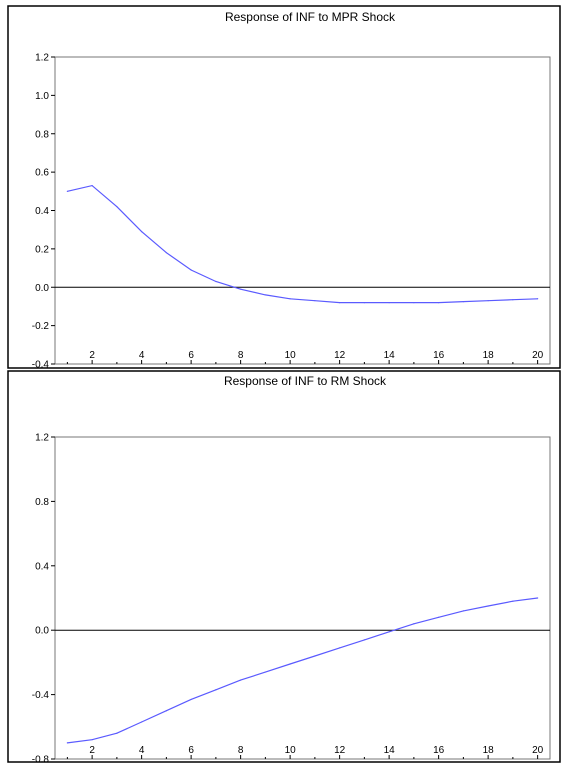 This screenshot has width=562, height=764. What do you see at coordinates (41, 326) in the screenshot?
I see `y-tick-label: -0.2` at bounding box center [41, 326].